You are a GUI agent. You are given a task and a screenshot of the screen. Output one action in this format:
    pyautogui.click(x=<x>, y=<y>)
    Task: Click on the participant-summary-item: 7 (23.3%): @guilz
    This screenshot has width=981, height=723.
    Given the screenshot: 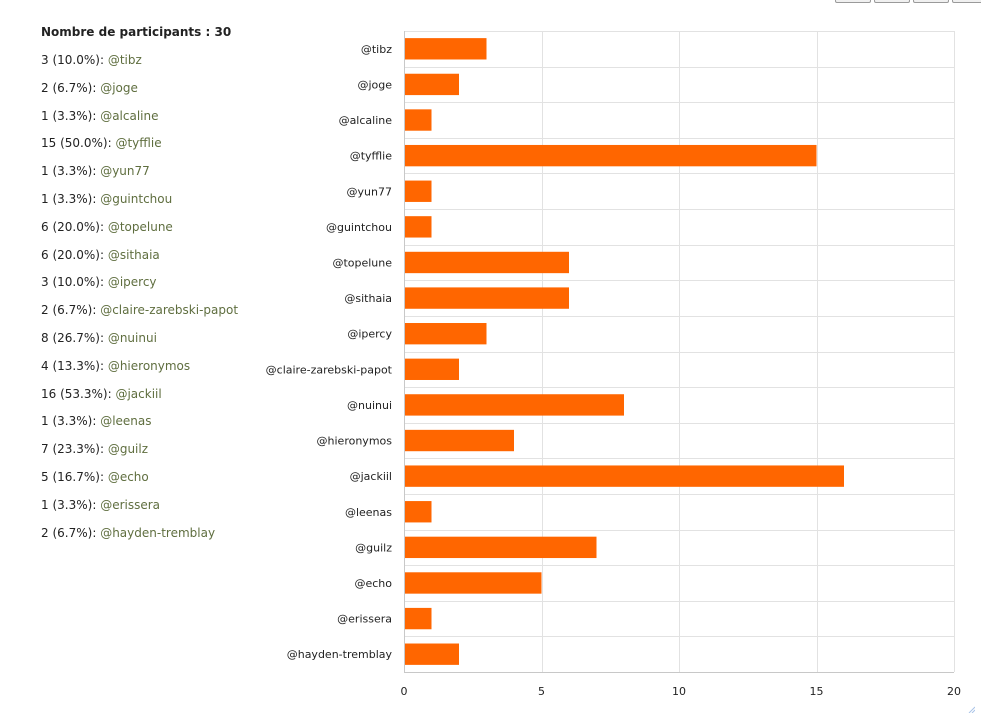 What is the action you would take?
    pyautogui.click(x=156, y=453)
    